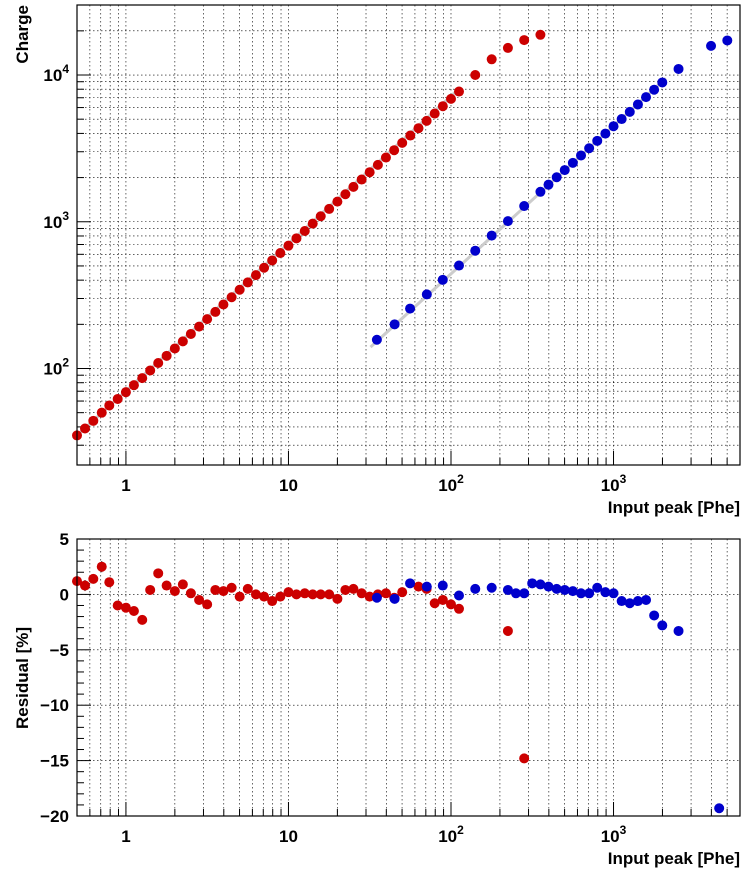 The image size is (744, 880). What do you see at coordinates (65, 216) in the screenshot?
I see `y-tick-label-exp: 3` at bounding box center [65, 216].